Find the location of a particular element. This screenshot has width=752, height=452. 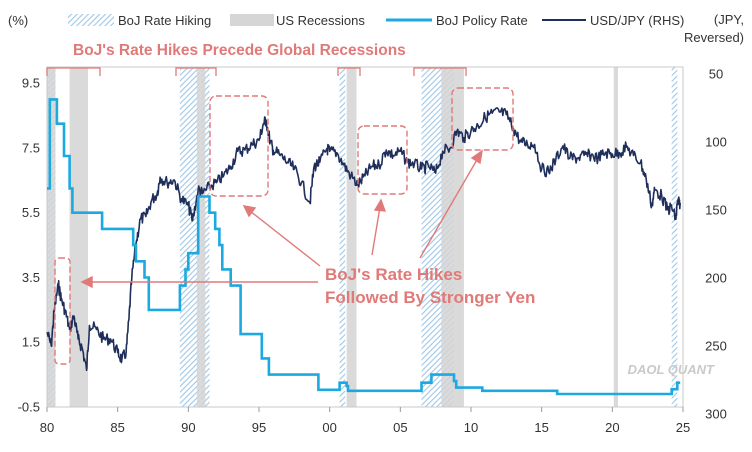

legend-swatch-recession is located at coordinates (252, 20).